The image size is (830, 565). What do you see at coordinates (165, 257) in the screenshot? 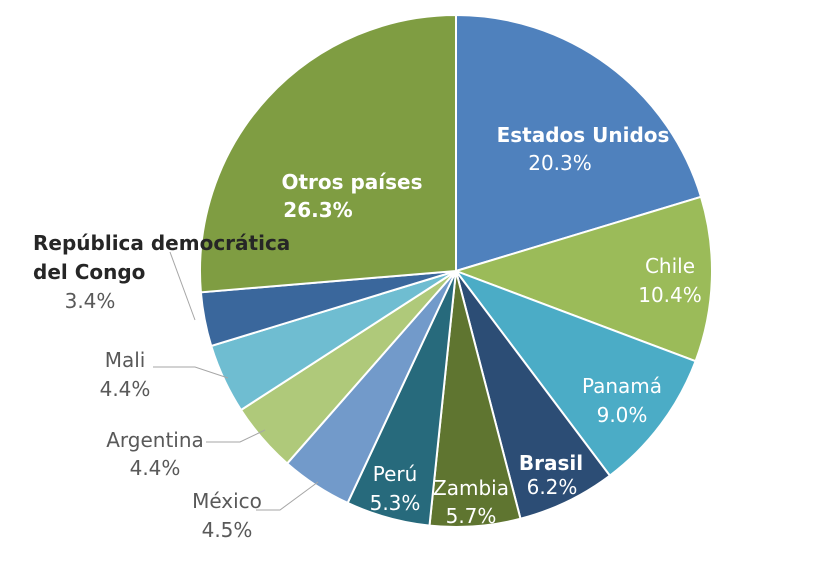
I see `slice-label-rdc: República democrática del Congo` at bounding box center [165, 257].